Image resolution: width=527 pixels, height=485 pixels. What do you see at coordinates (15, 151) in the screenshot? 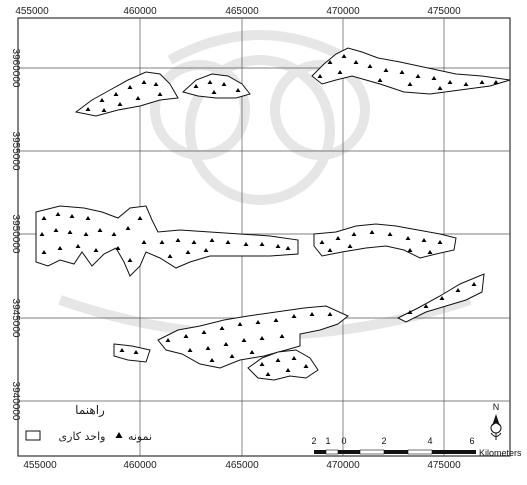
I see `y-tick-label: 3955000` at bounding box center [15, 151].